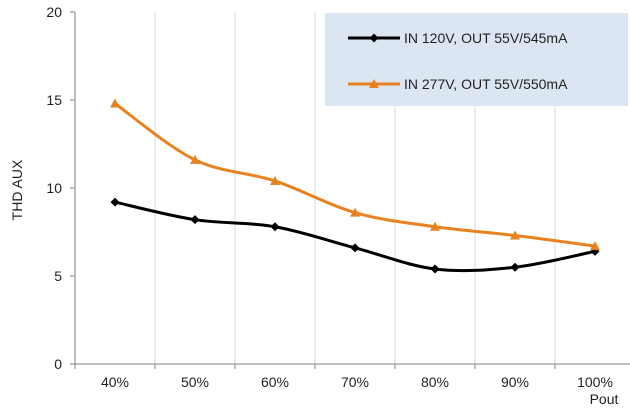 This screenshot has width=630, height=410. What do you see at coordinates (515, 235) in the screenshot?
I see `series-2-point-90pct` at bounding box center [515, 235].